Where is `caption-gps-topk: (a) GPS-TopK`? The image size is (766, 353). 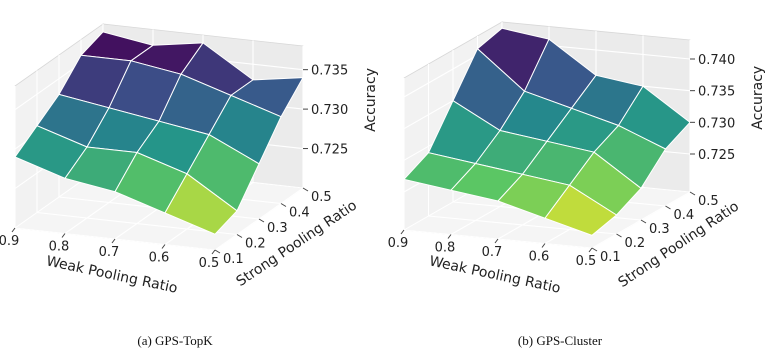
caption-gps-topk: (a) GPS-TopK is located at coordinates (175, 340).